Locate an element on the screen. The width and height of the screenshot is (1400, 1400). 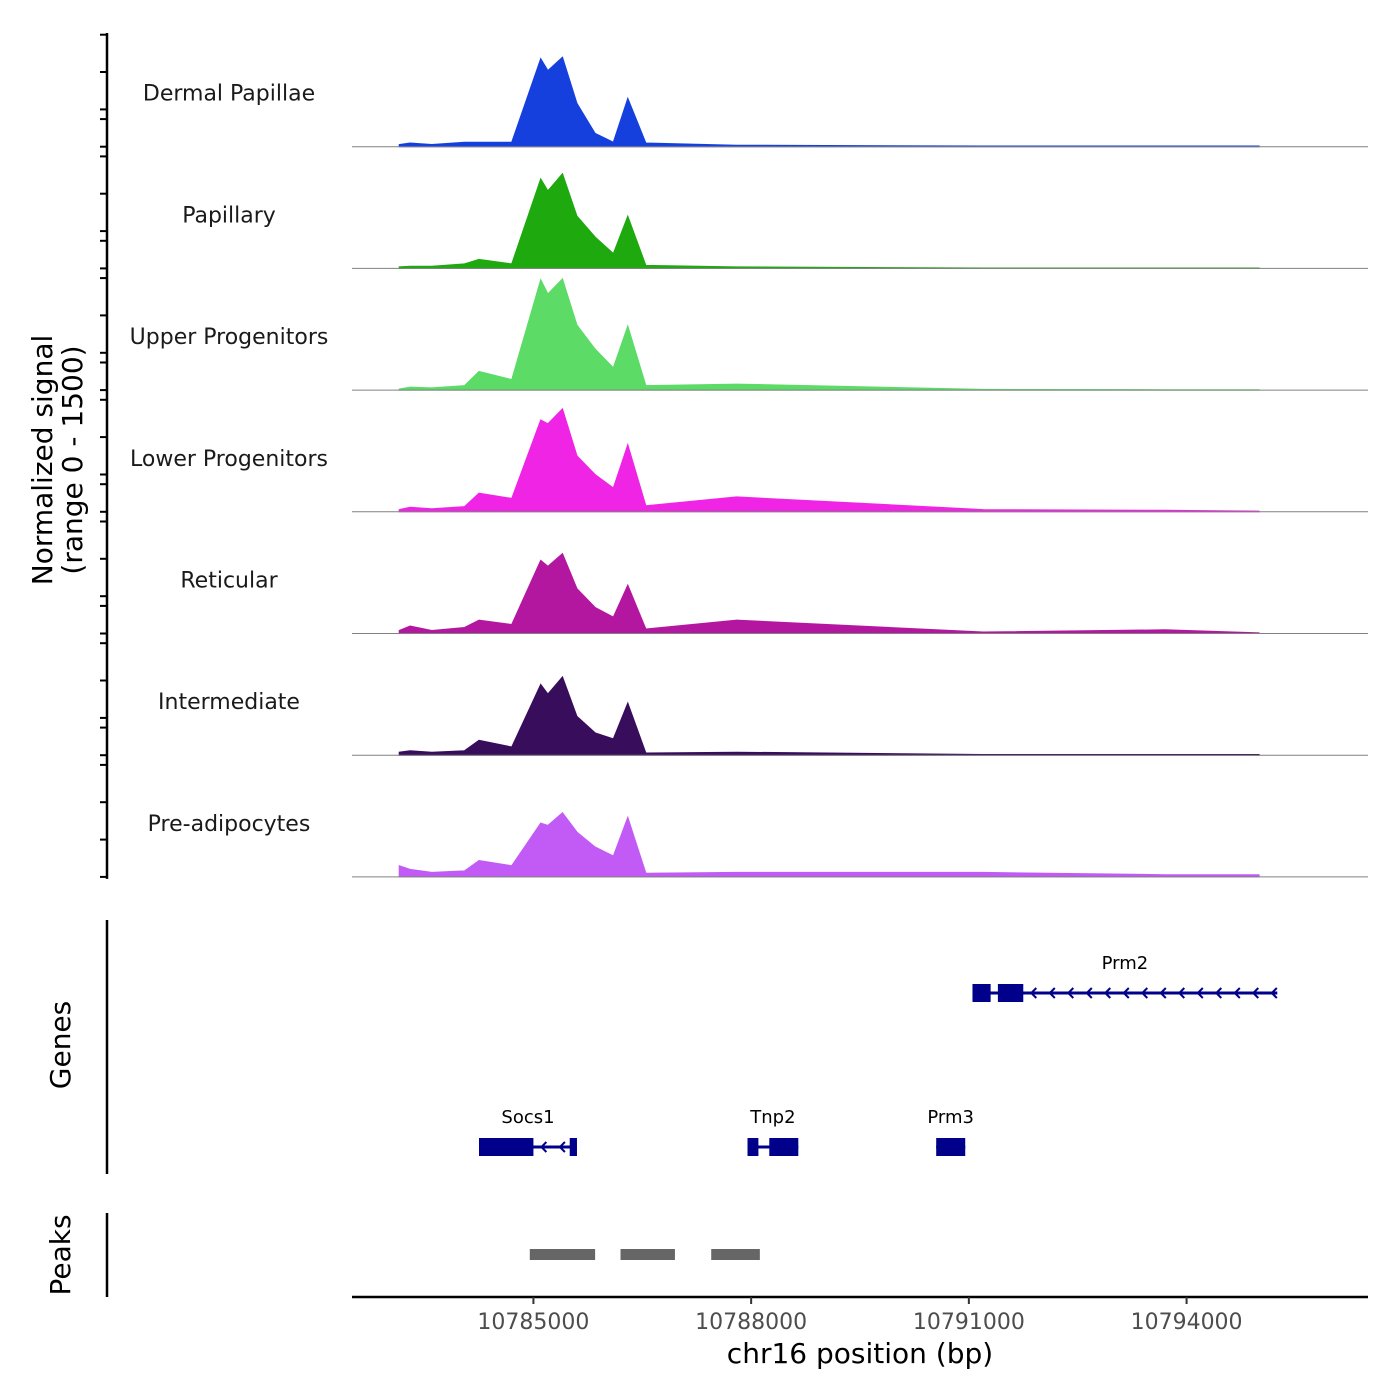
signal-area-papillary is located at coordinates (829, 220).